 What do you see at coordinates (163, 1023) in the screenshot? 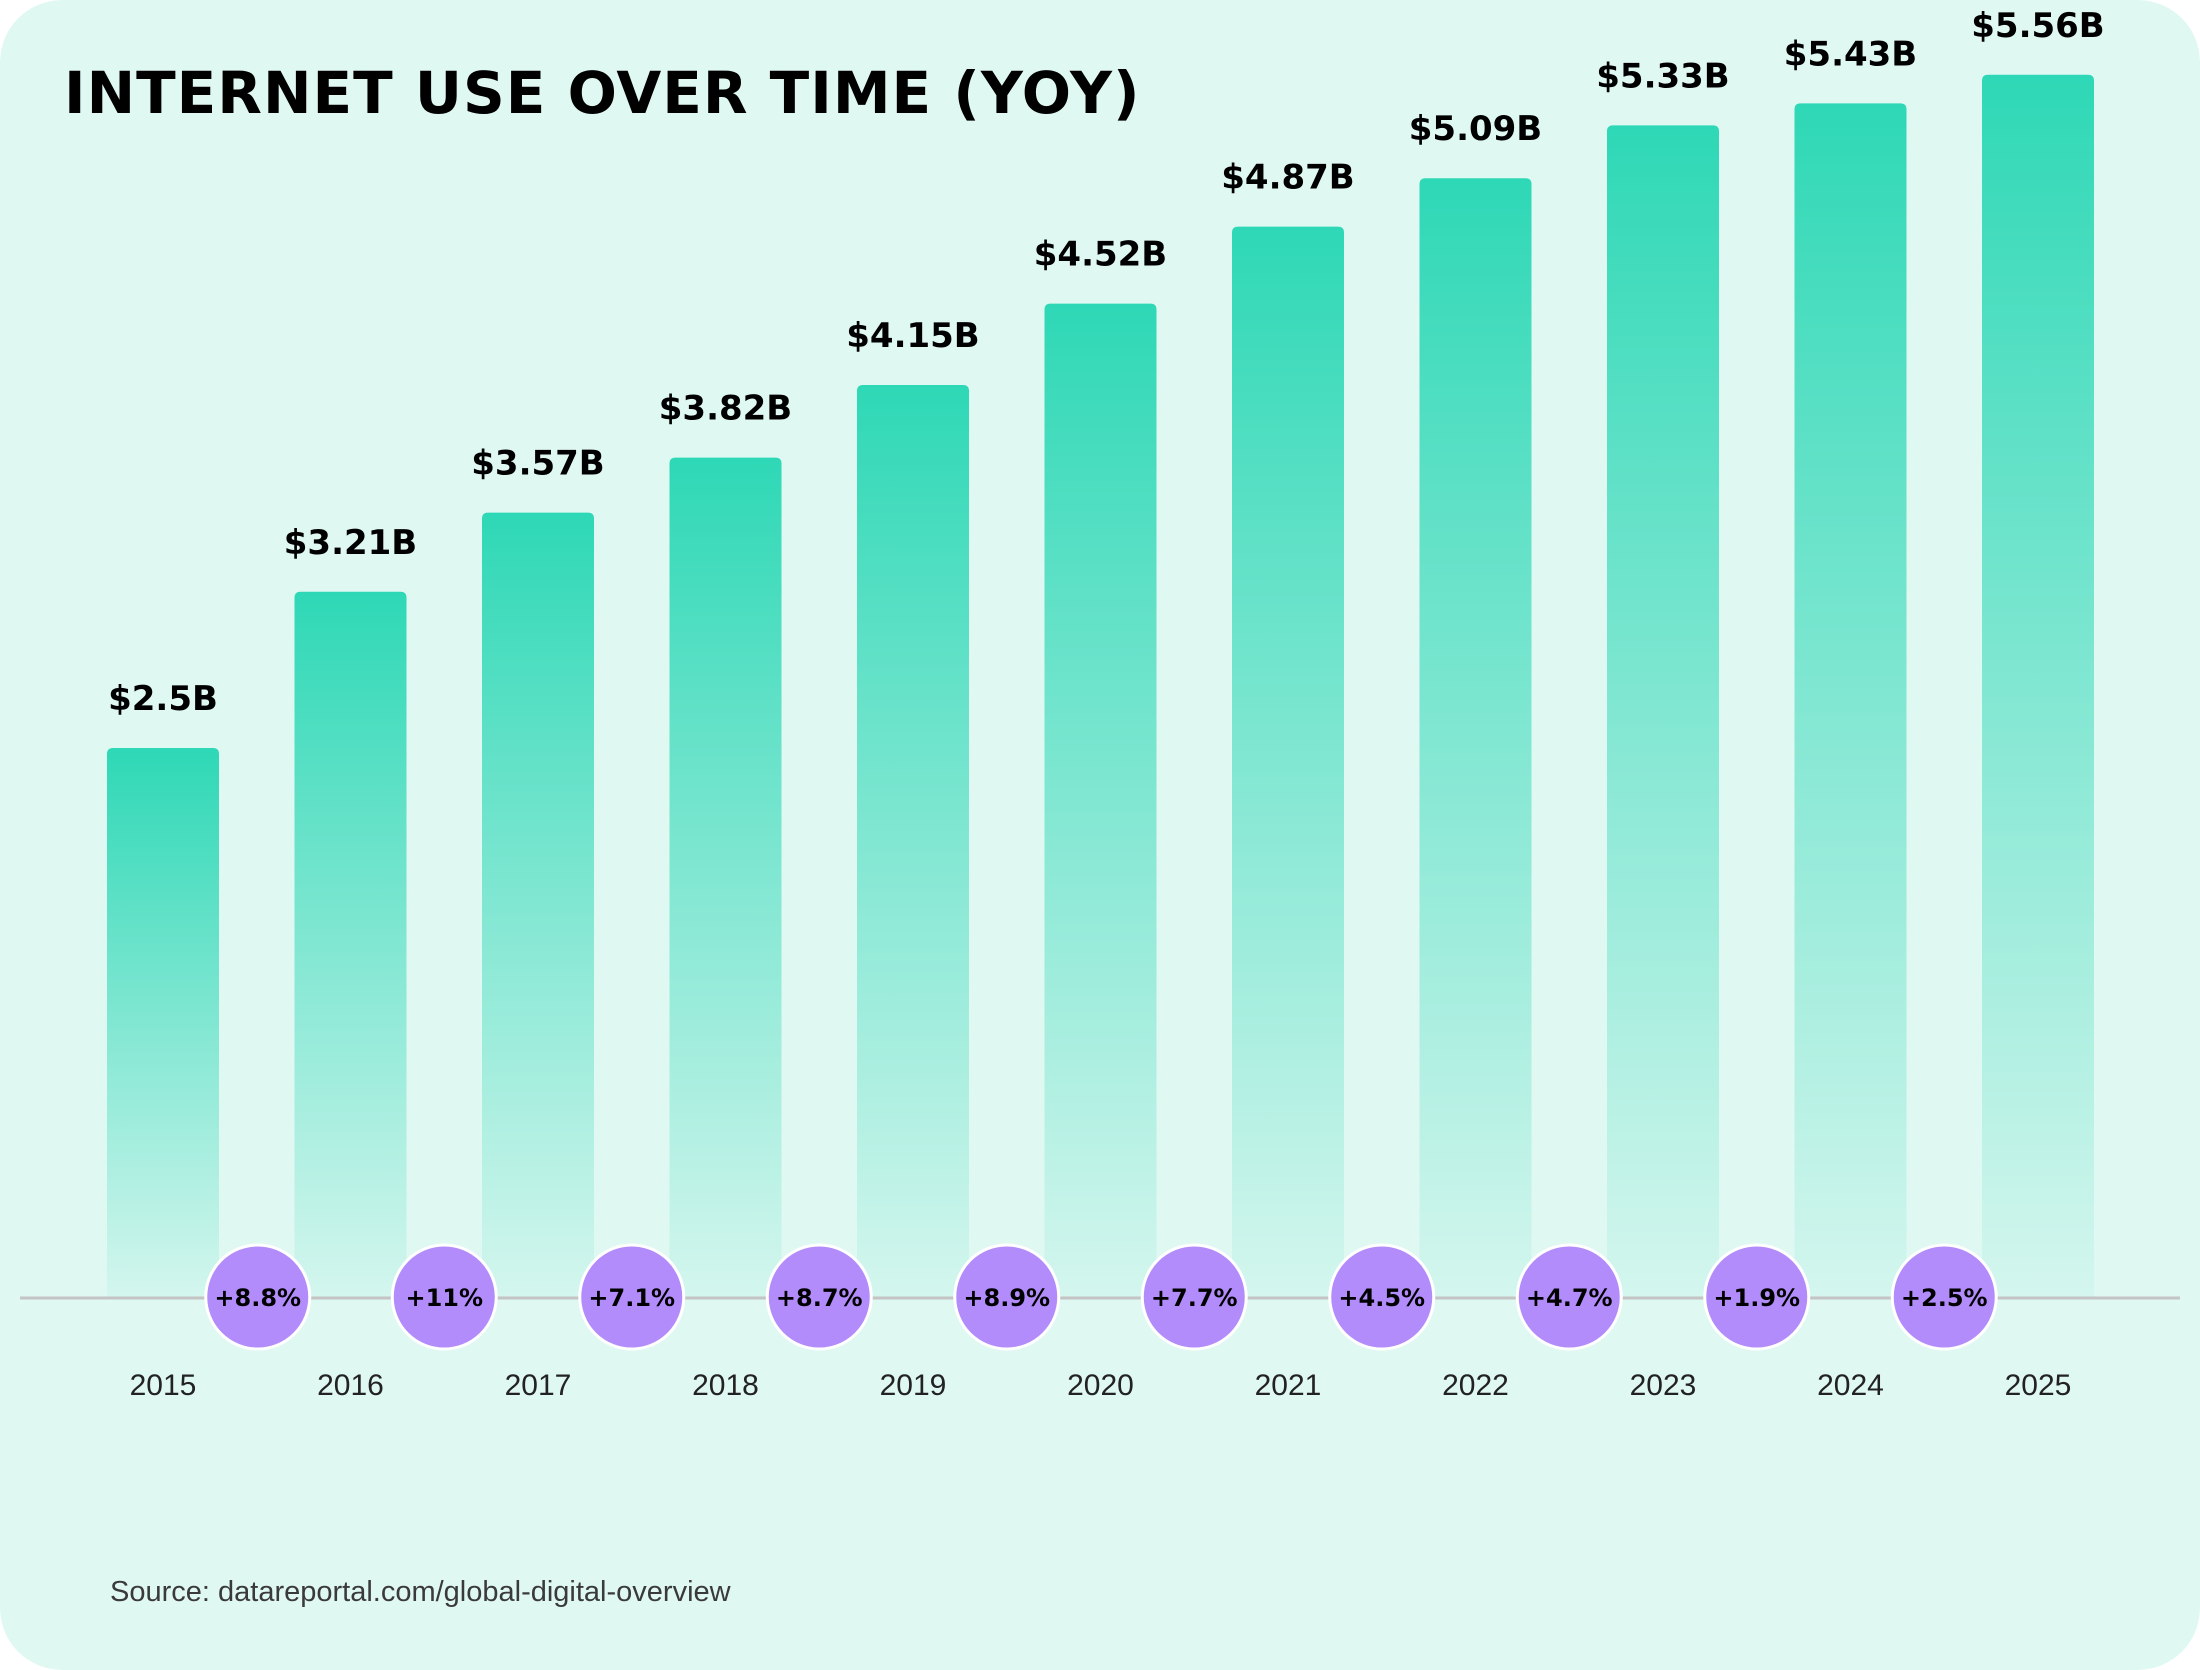
I see `bar-2015` at bounding box center [163, 1023].